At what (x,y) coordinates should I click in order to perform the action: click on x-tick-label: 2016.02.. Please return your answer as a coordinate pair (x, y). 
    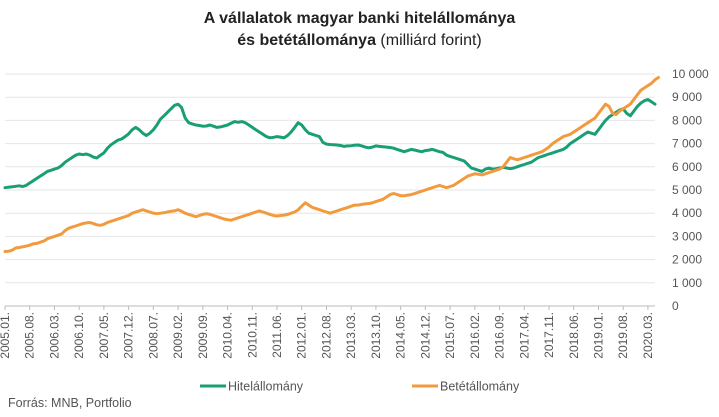
    Looking at the image, I should click on (475, 335).